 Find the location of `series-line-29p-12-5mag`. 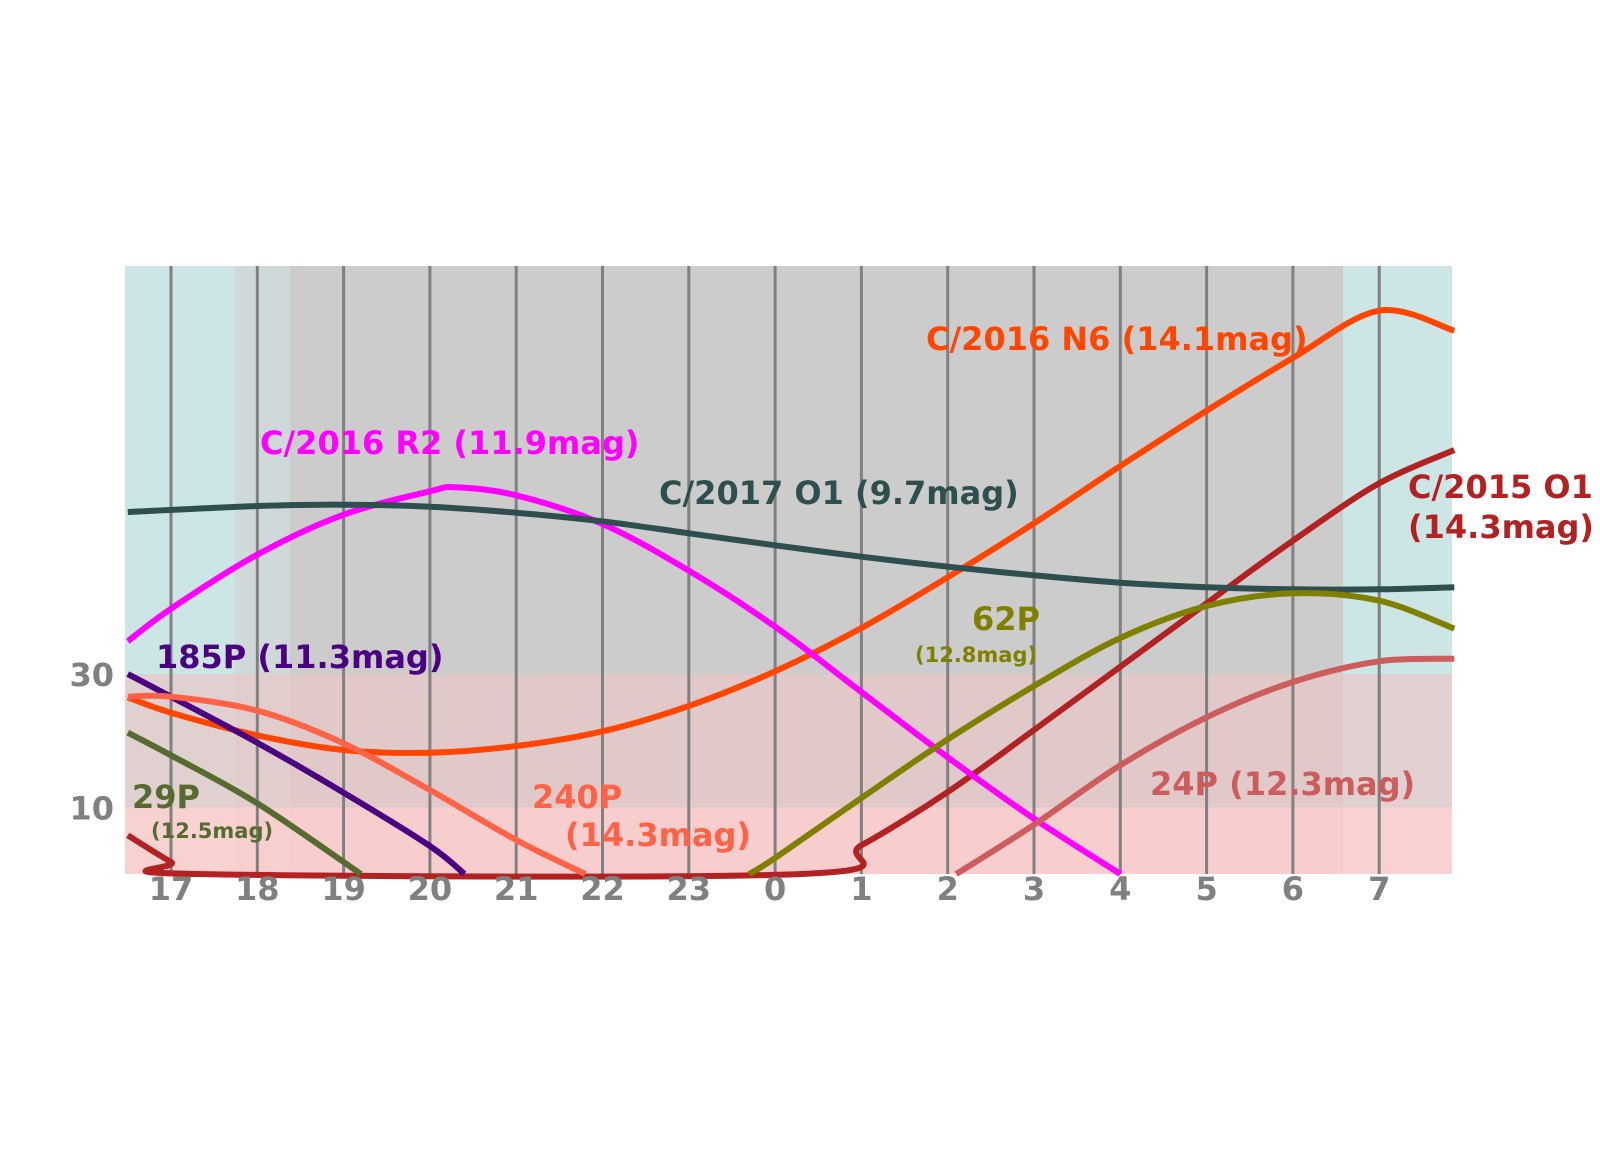

series-line-29p-12-5mag is located at coordinates (244, 803).